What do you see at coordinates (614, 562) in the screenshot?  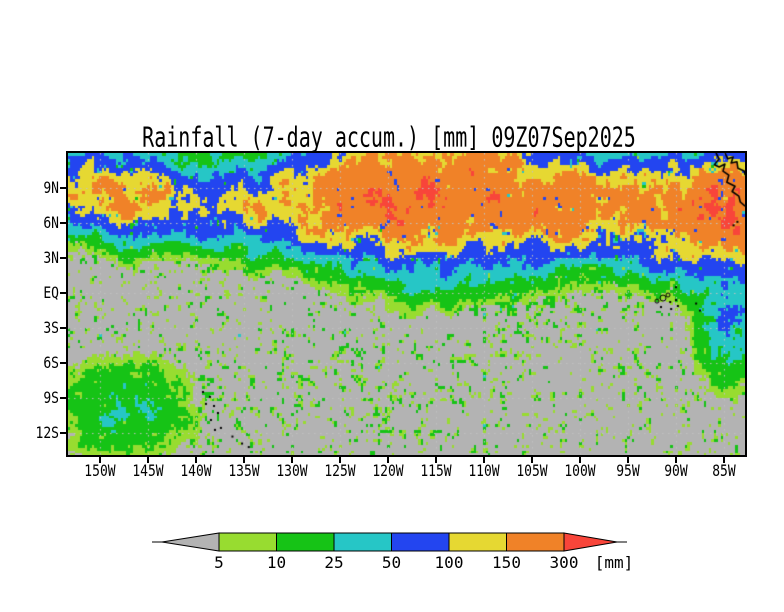 I see `colorbar-units-label: [mm]` at bounding box center [614, 562].